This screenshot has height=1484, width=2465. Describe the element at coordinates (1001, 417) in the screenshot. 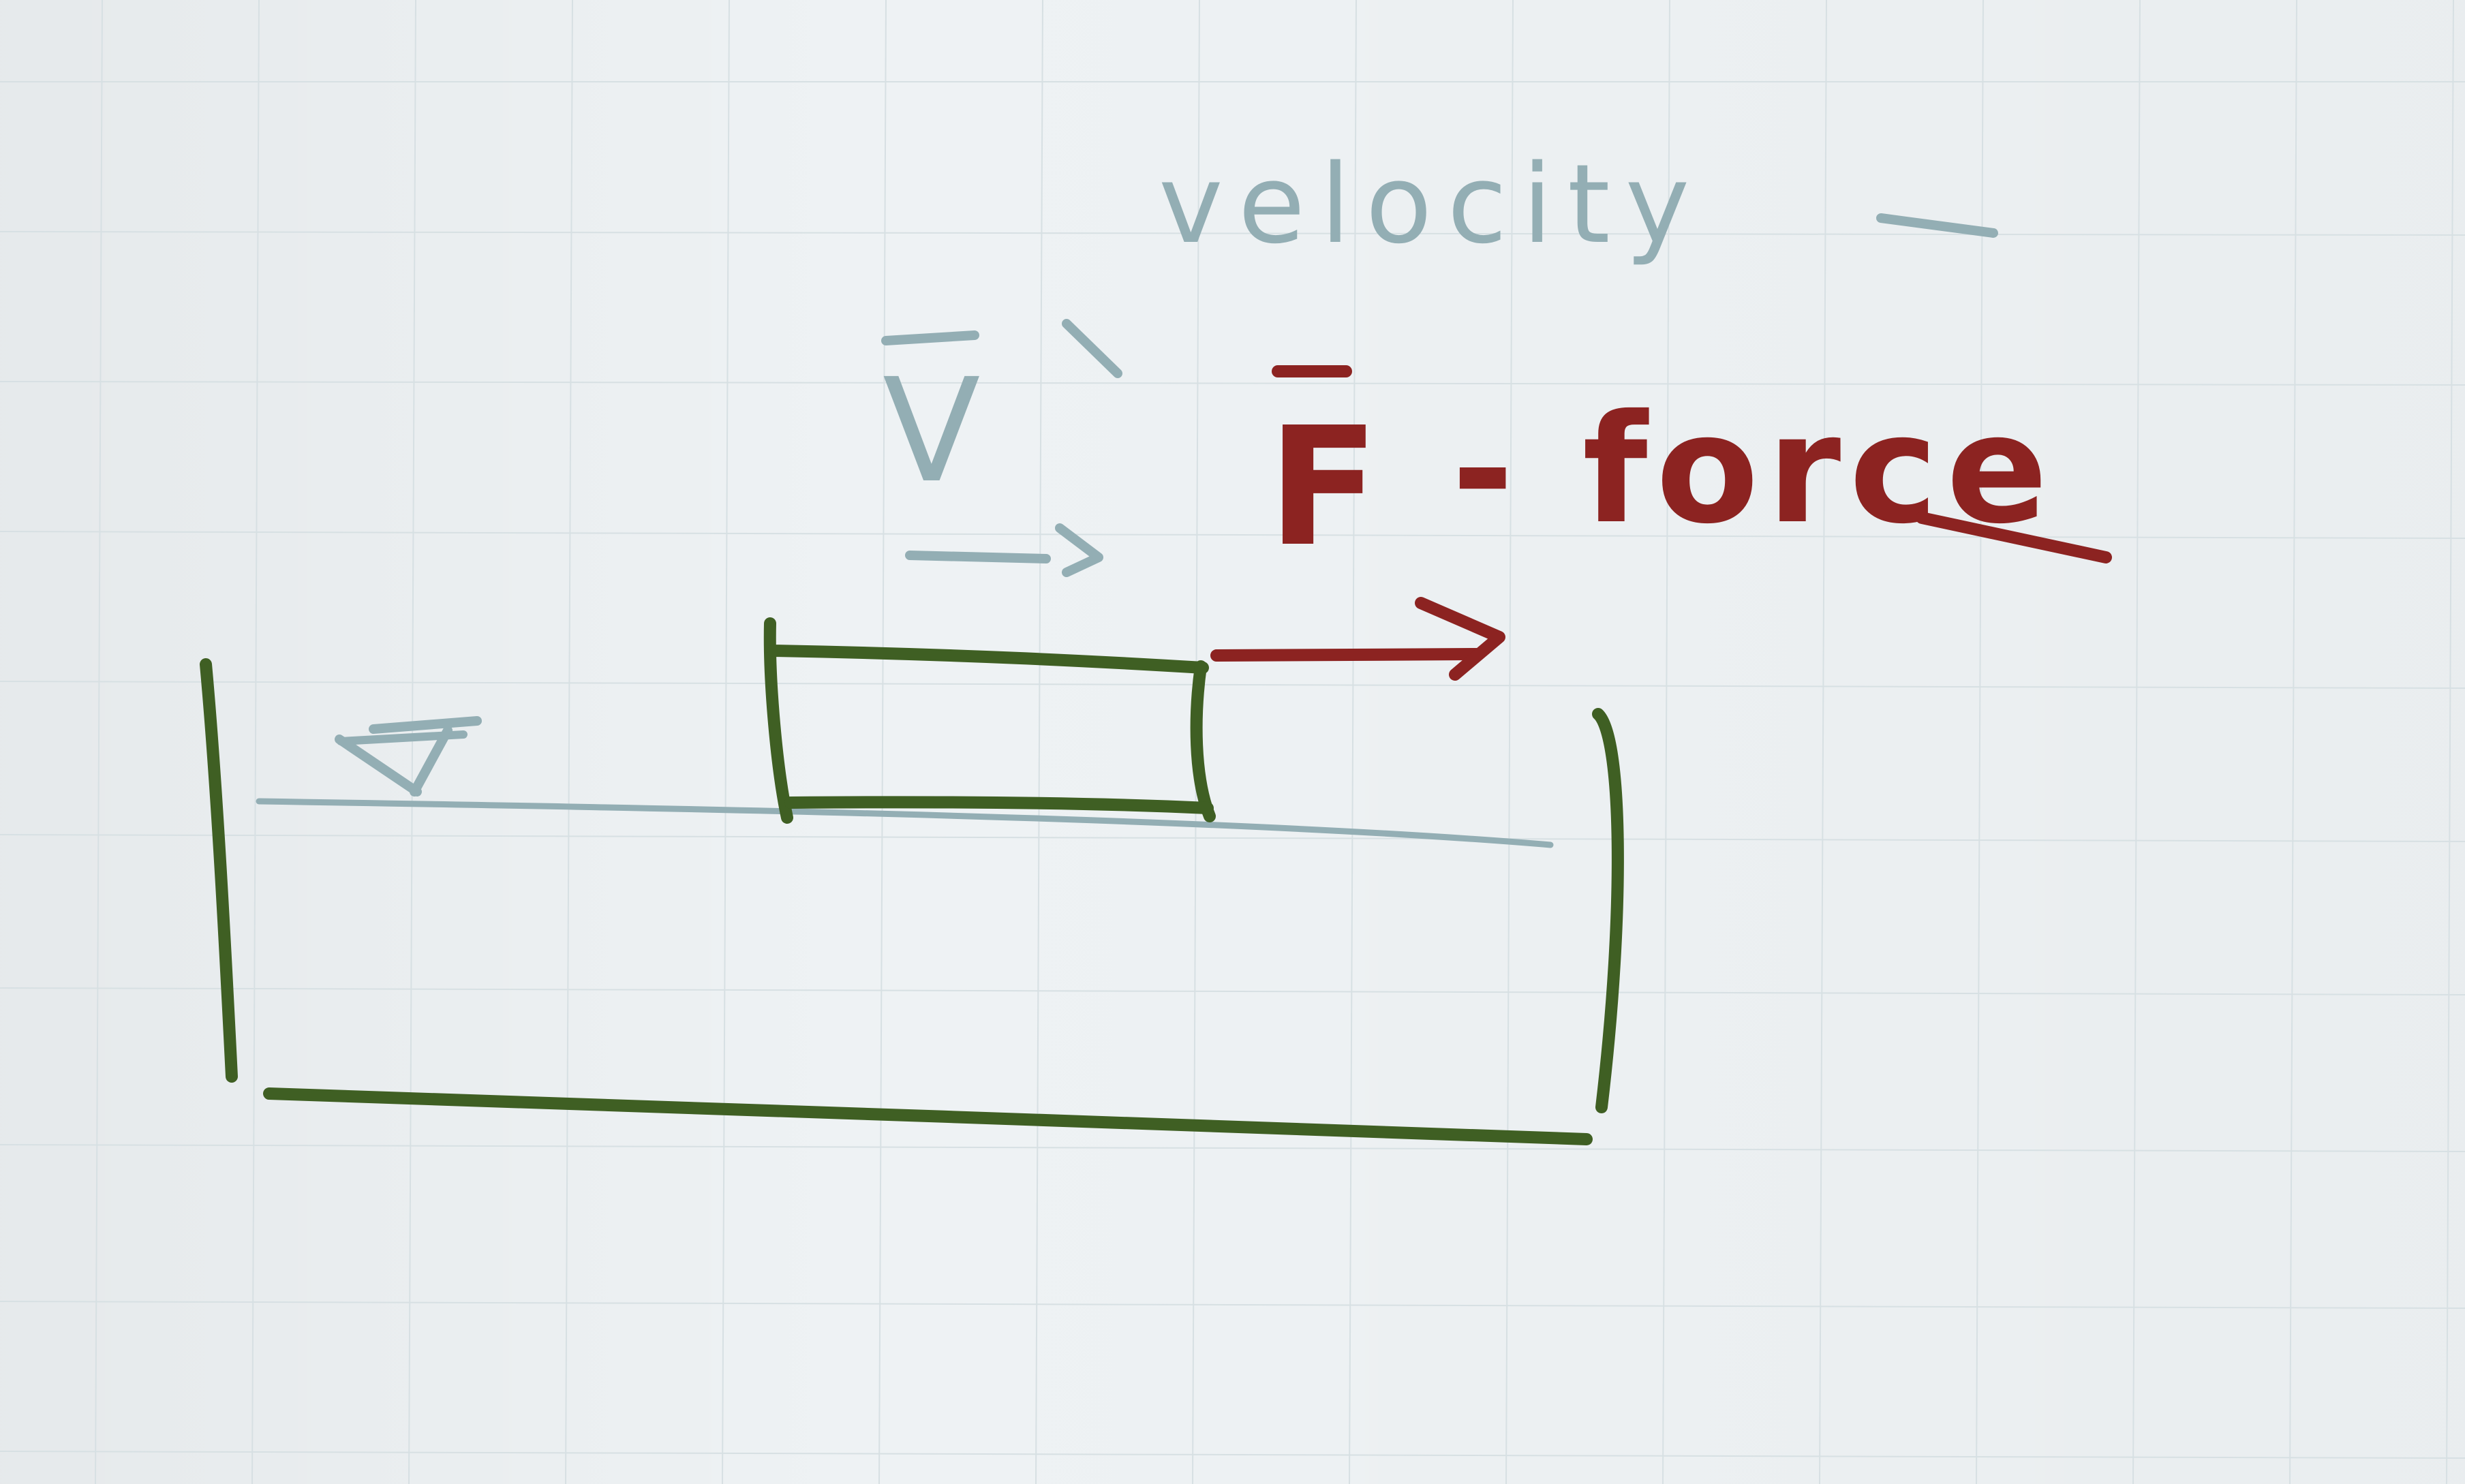

I see `velocity-symbol: V` at that location.